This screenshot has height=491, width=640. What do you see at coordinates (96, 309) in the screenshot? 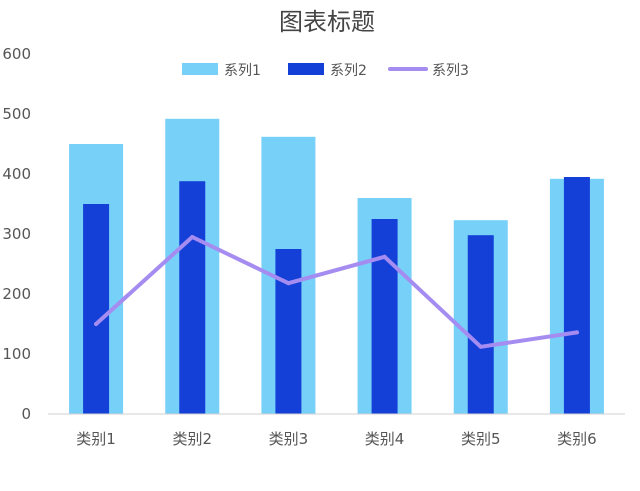
I see `bar-series-2-类别1` at bounding box center [96, 309].